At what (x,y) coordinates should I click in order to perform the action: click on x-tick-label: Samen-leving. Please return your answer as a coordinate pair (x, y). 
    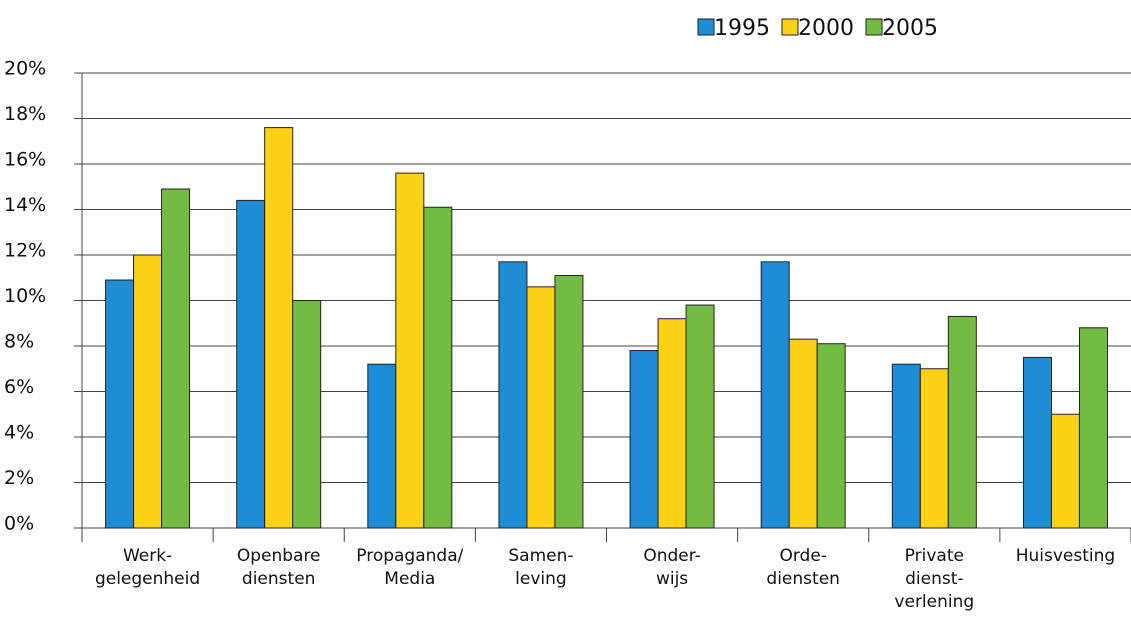
    Looking at the image, I should click on (540, 567).